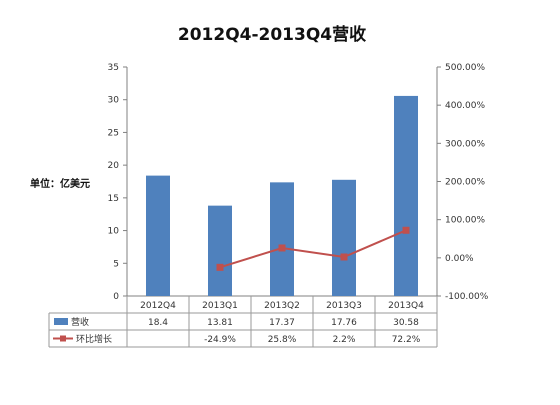 The width and height of the screenshot is (560, 405). Describe the element at coordinates (60, 183) in the screenshot. I see `unit-label: 单位：亿美元` at that location.